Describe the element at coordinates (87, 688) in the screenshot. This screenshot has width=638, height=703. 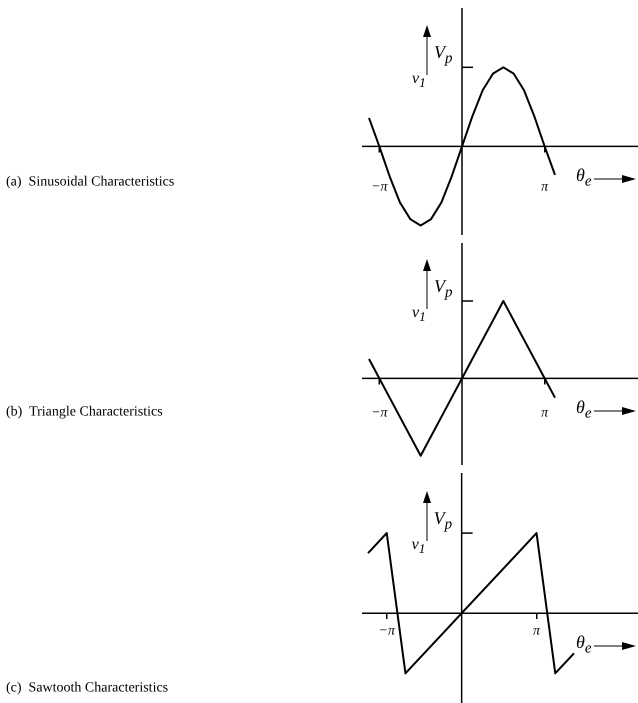
I see `text: (c) Sawtooth Characteristics` at that location.